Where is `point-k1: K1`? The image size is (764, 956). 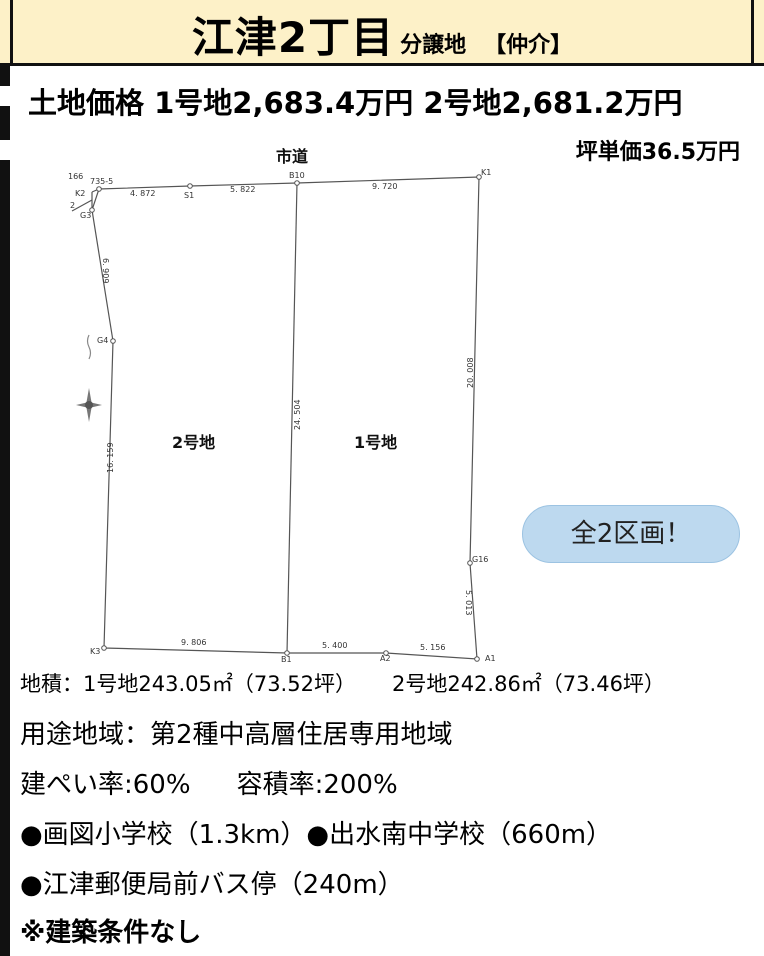 point-k1: K1 is located at coordinates (486, 172).